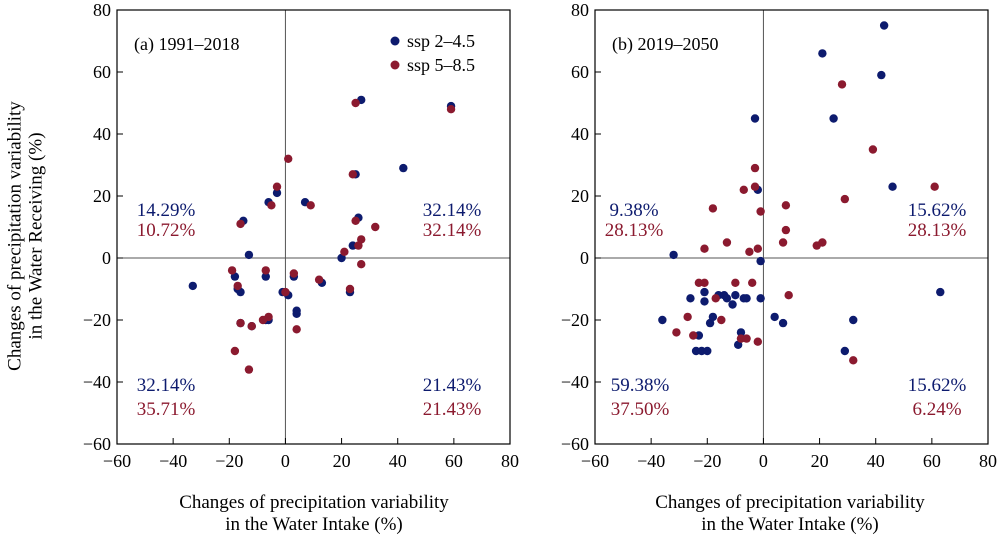  Describe the element at coordinates (441, 41) in the screenshot. I see `legend-label-ssp245: ssp 2–4.5` at that location.